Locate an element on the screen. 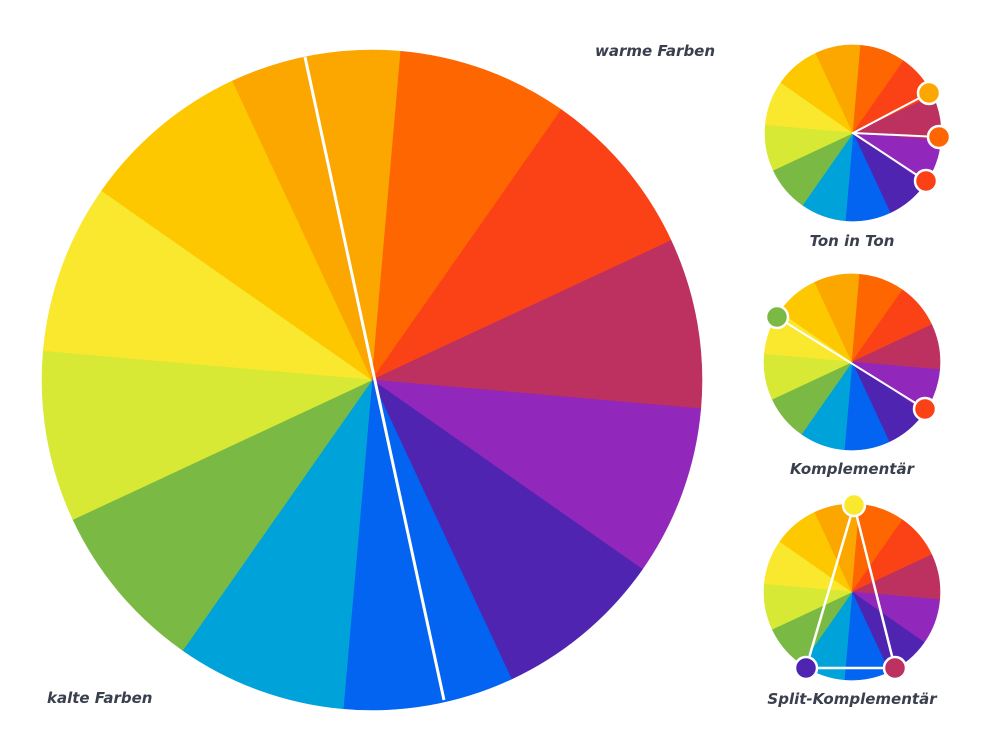  complementary-label: Komplementär is located at coordinates (853, 469).